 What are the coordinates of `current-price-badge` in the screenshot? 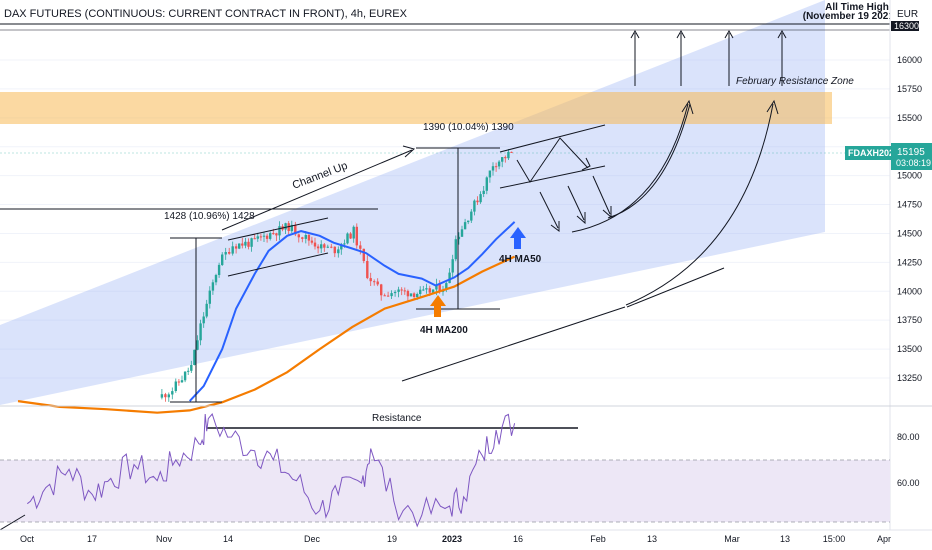 It's located at (911, 156).